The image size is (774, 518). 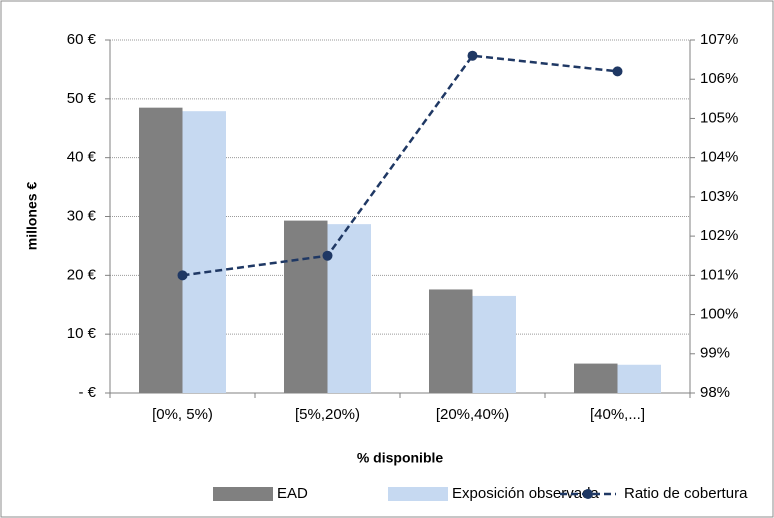 What do you see at coordinates (32, 216) in the screenshot?
I see `y-axis-title: millones €` at bounding box center [32, 216].